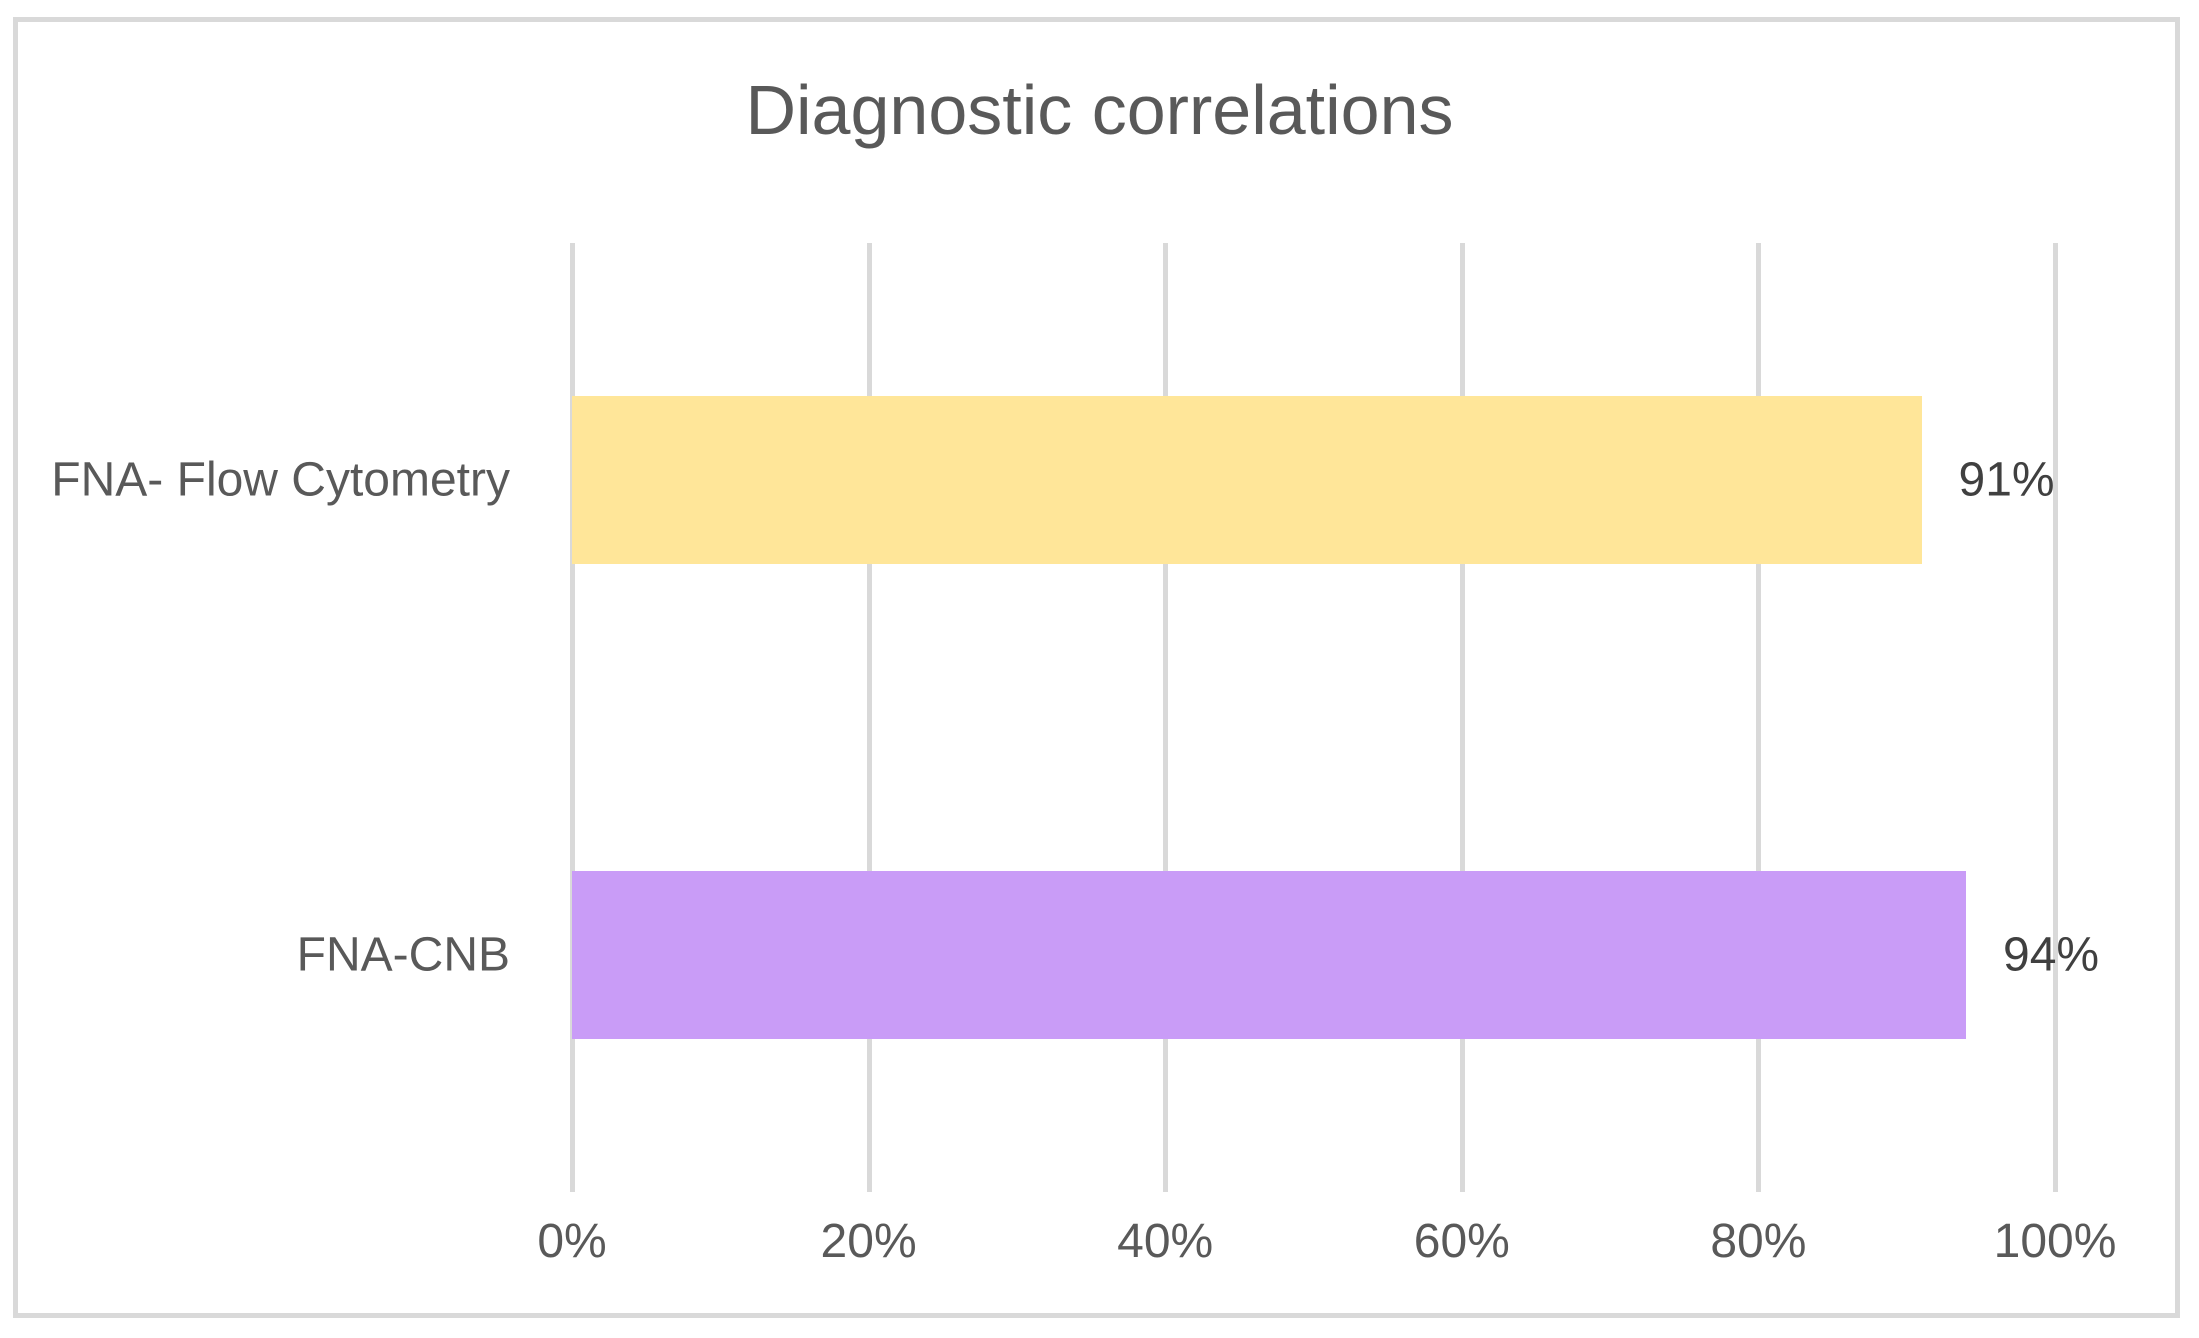  I want to click on category-label-fna-cnb: FNA-CNB, so click(403, 955).